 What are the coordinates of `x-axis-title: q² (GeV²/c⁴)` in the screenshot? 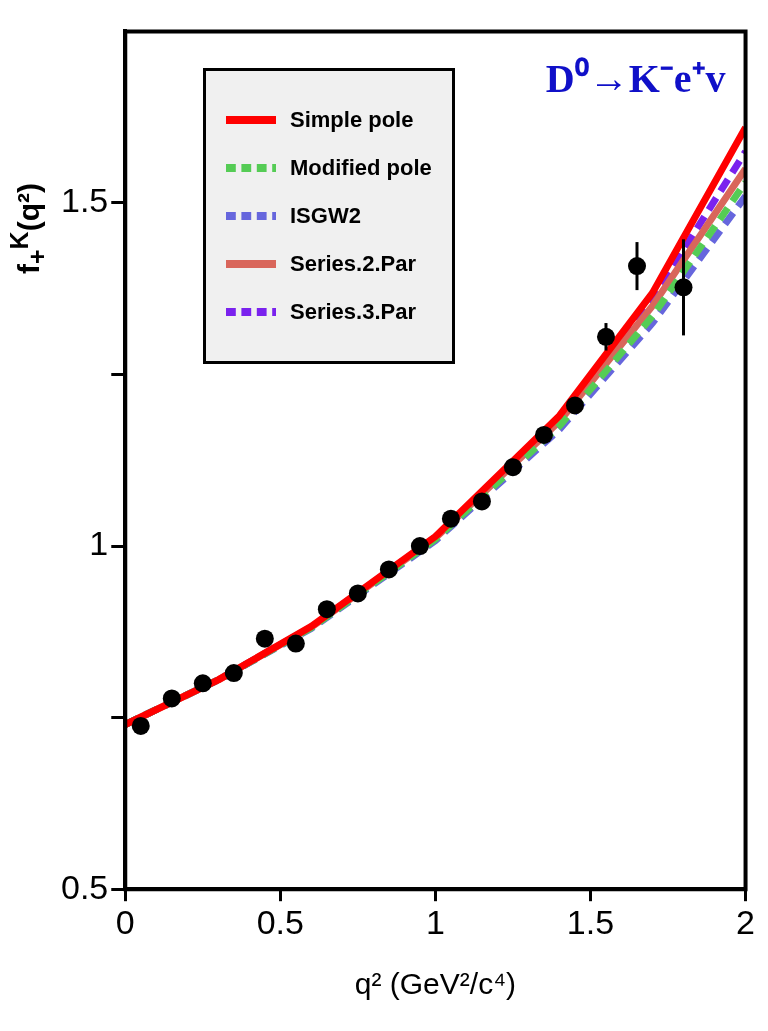 It's located at (435, 984).